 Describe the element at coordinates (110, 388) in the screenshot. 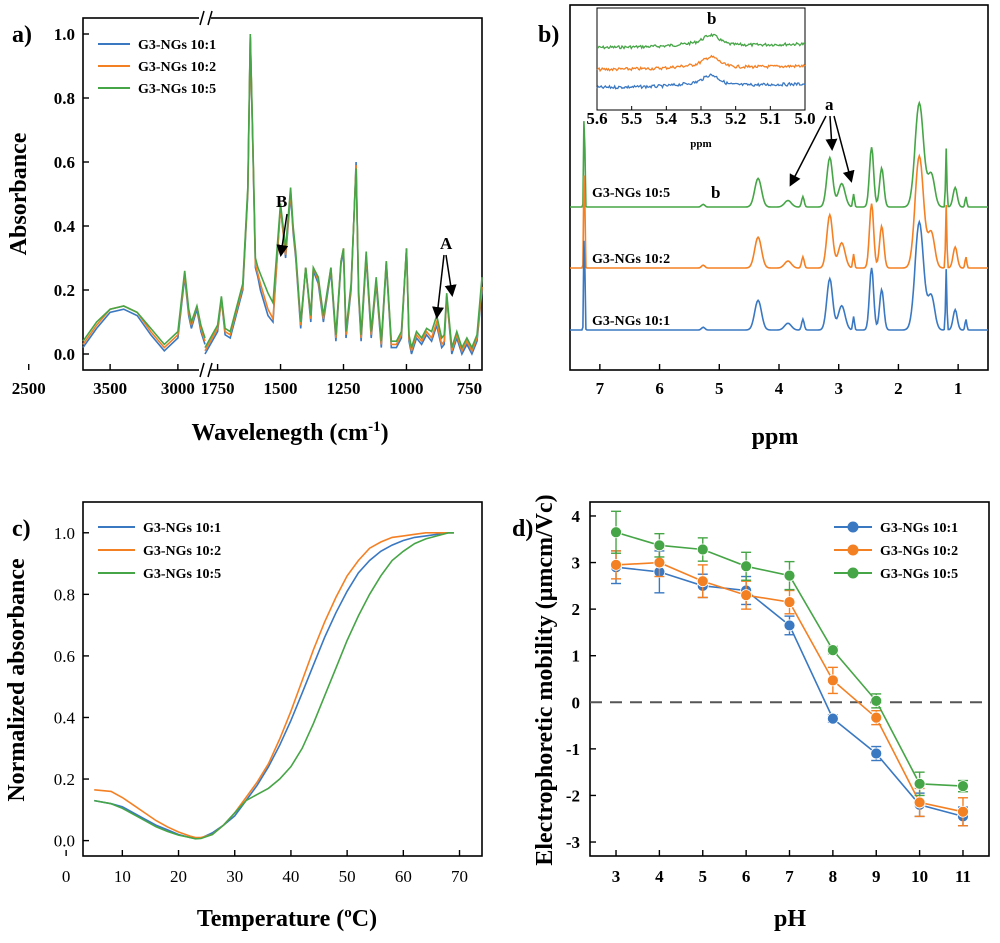

I see `x-tick-label-a-0: 3500` at that location.